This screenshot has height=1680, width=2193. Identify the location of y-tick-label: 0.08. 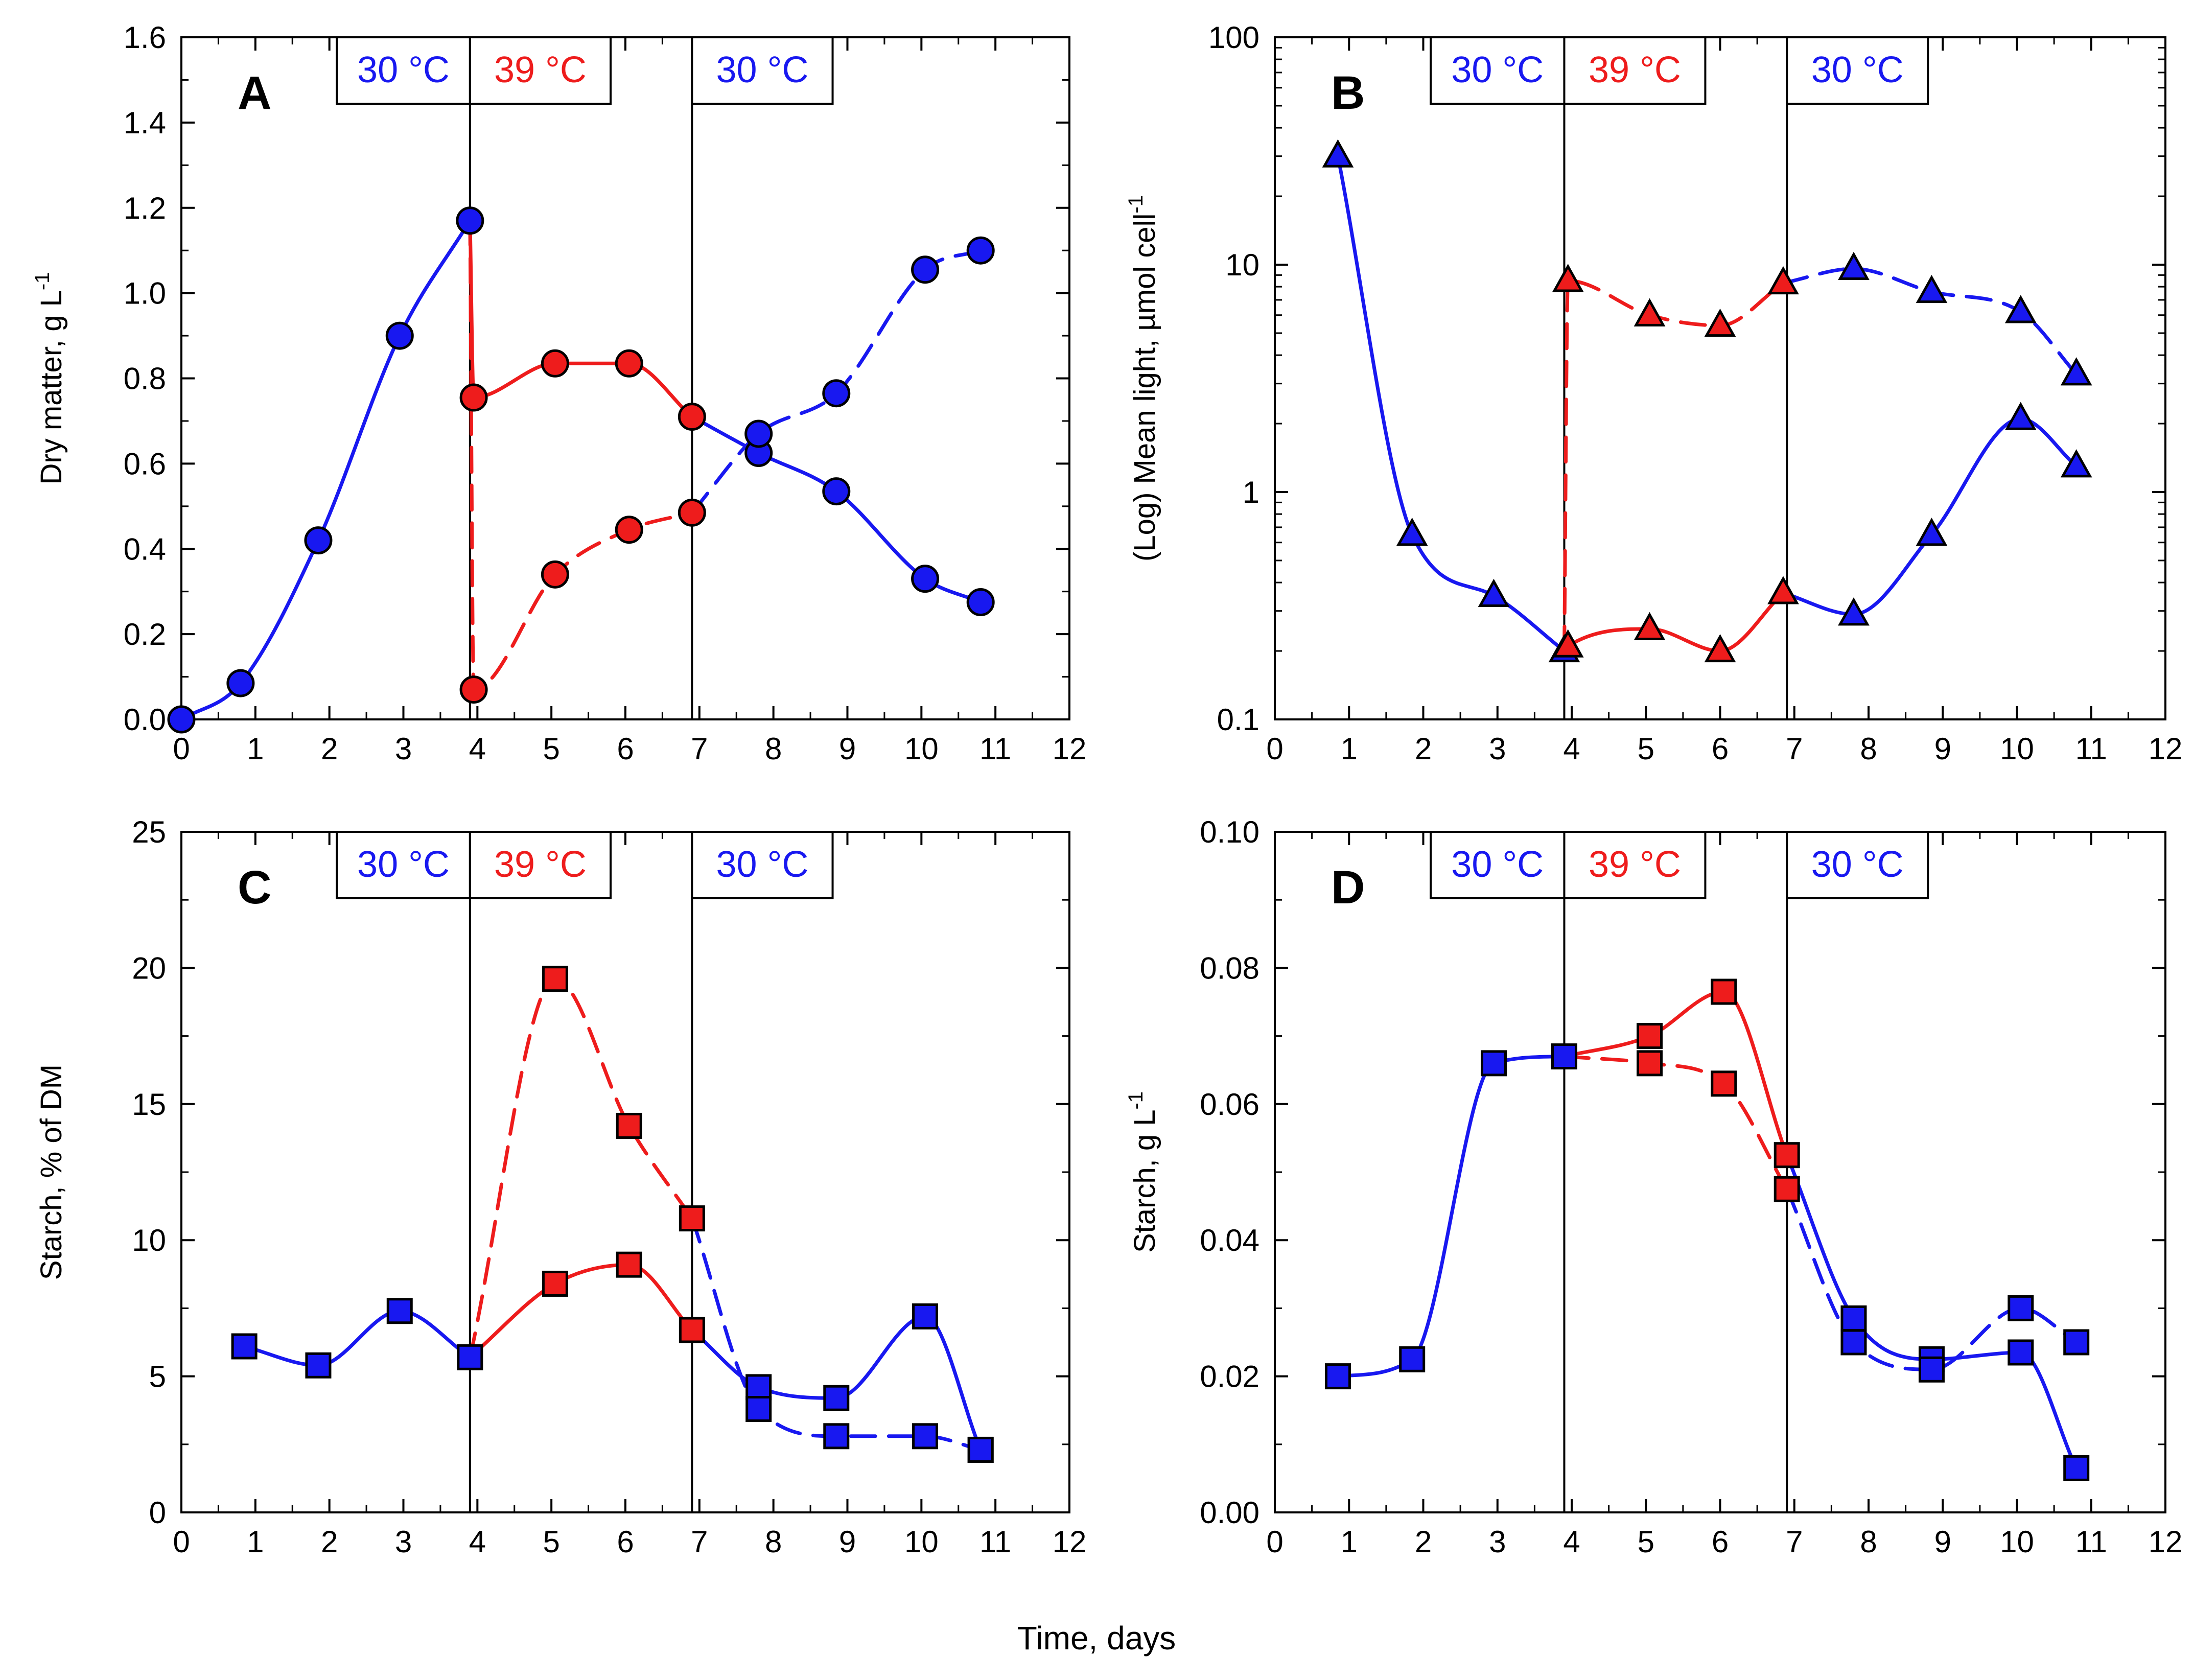
(1229, 968).